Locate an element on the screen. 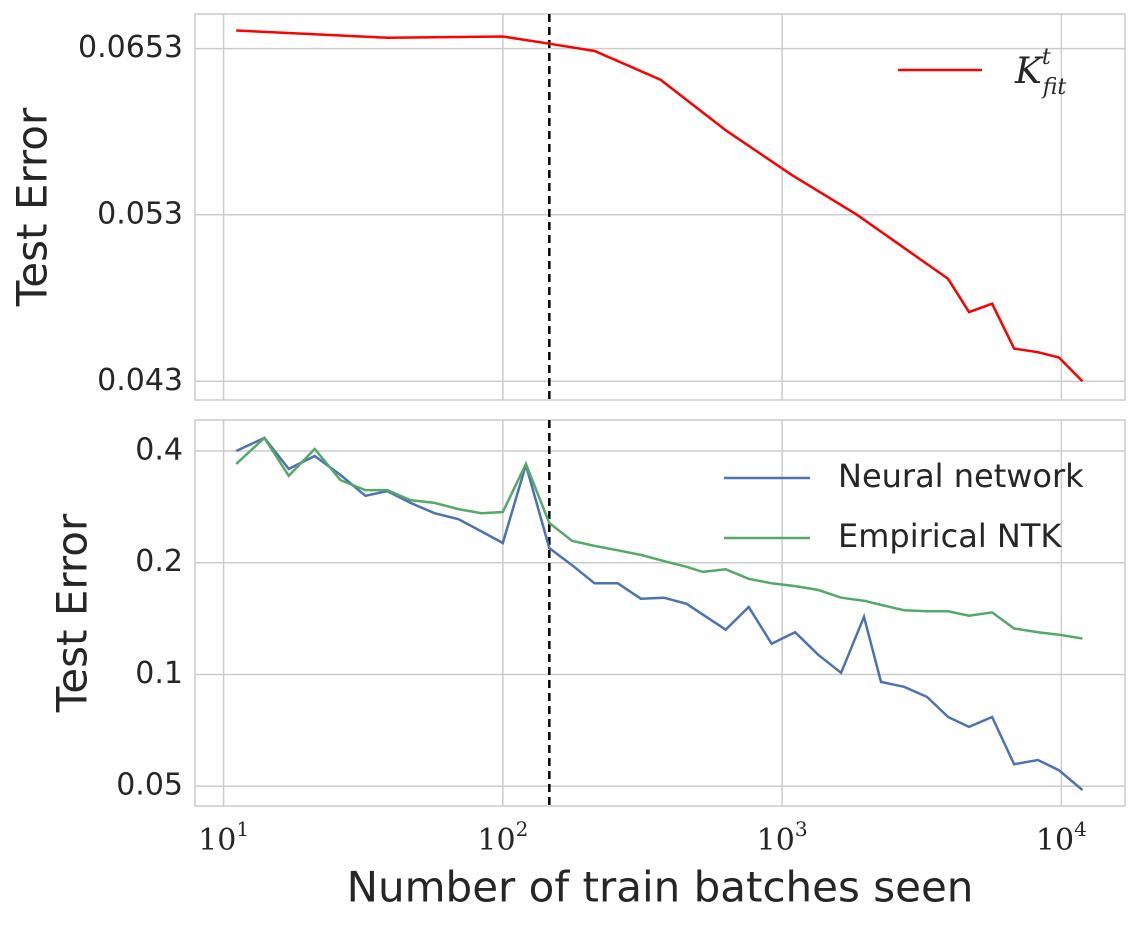 The width and height of the screenshot is (1139, 930). x-tick-exponent: 3 is located at coordinates (801, 829).